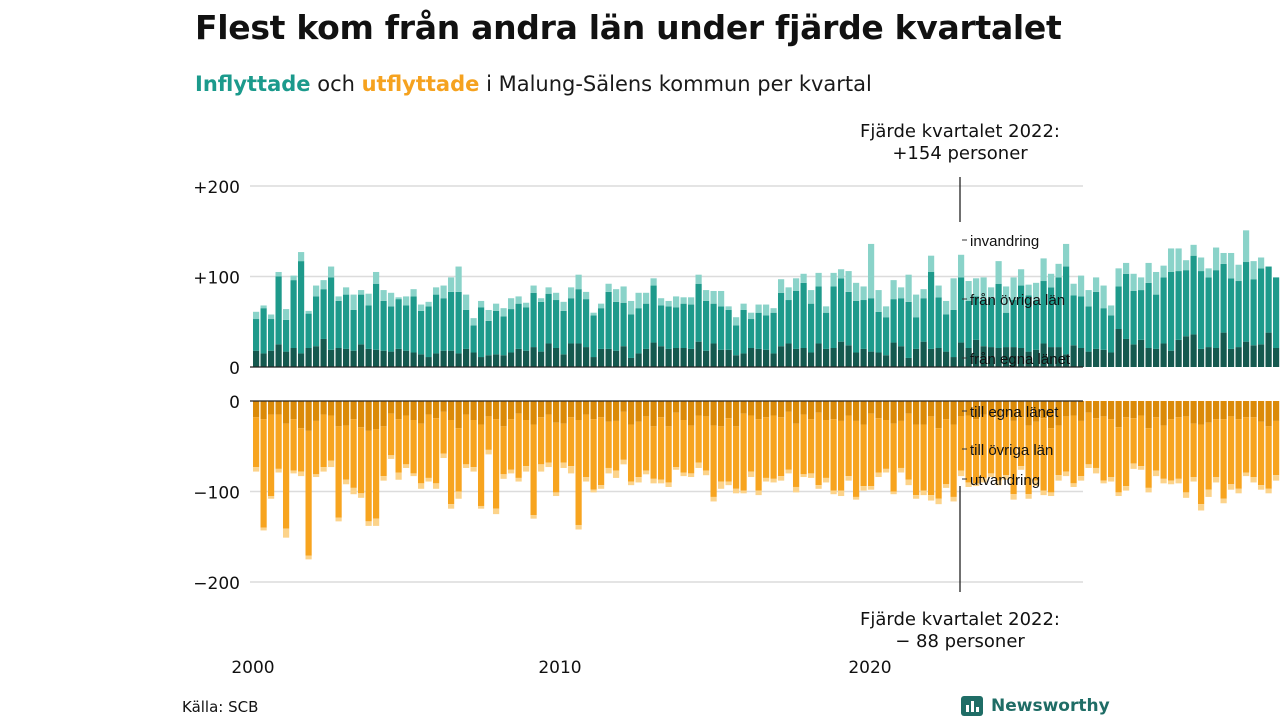 This screenshot has width=1280, height=720. What do you see at coordinates (1050, 706) in the screenshot?
I see `newsworthy-logo-text: Newsworthy` at bounding box center [1050, 706].